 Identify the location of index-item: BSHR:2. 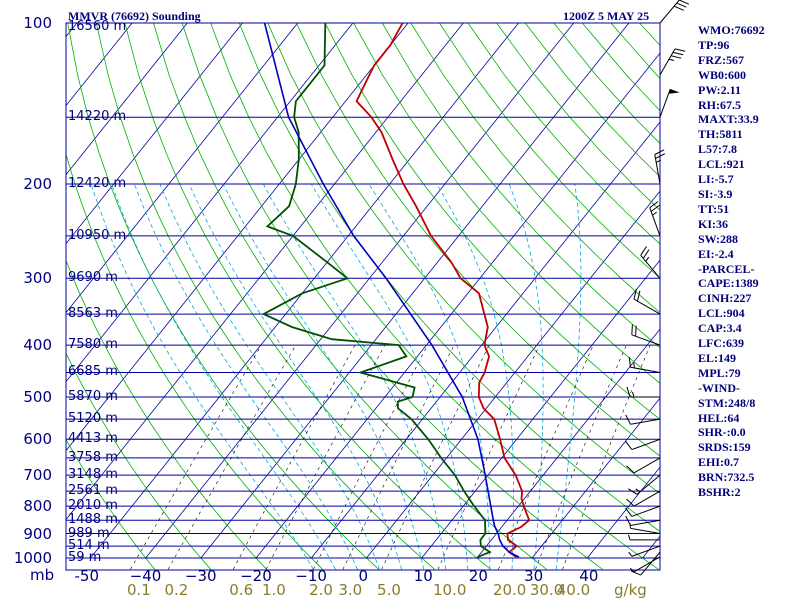
(719, 492).